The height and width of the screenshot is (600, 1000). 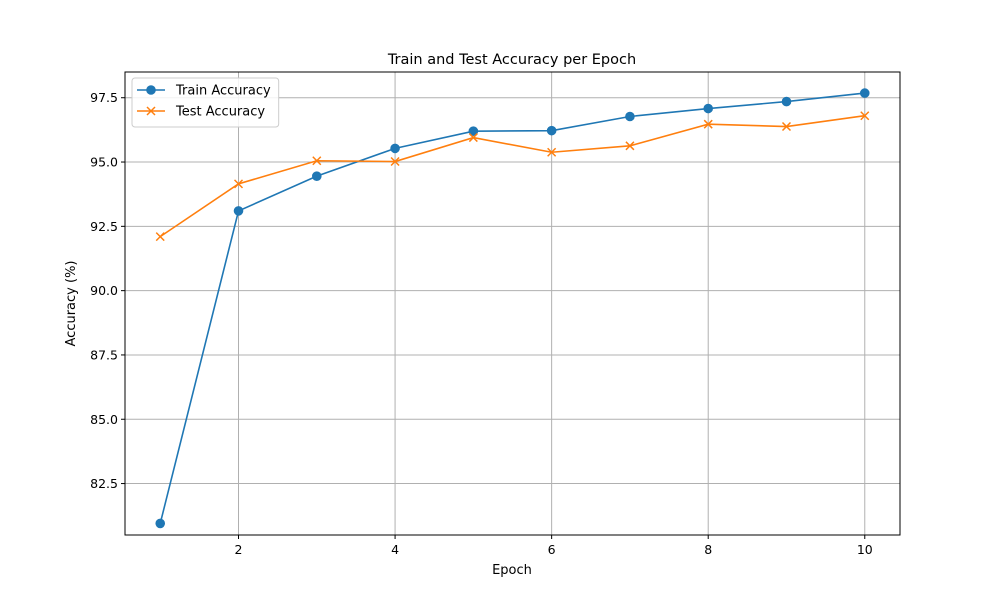 I want to click on y-tick-label: 90.0, so click(x=104, y=290).